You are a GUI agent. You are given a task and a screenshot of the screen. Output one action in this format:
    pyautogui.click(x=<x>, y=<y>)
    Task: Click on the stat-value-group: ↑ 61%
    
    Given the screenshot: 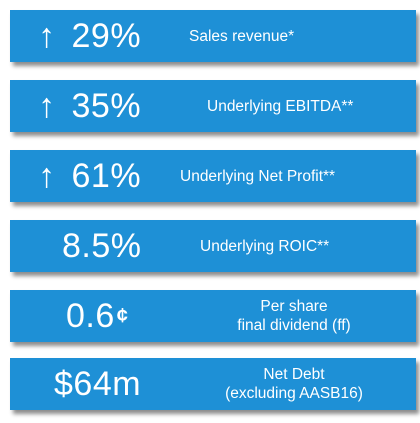 What is the action you would take?
    pyautogui.click(x=89, y=176)
    